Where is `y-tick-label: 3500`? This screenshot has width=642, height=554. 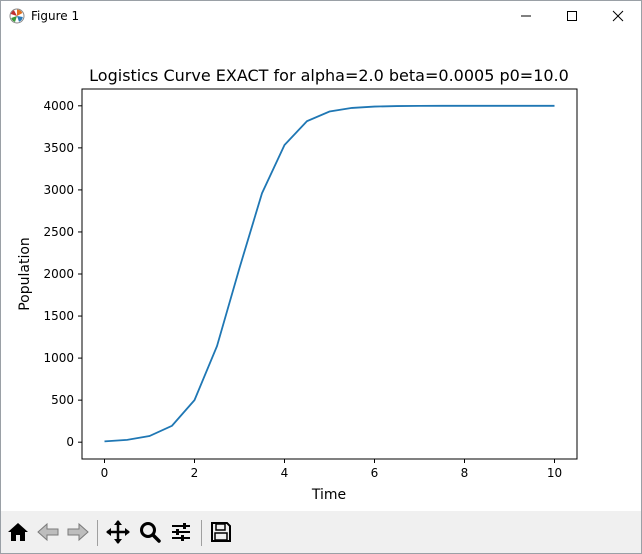 y-tick-label: 3500 is located at coordinates (58, 148).